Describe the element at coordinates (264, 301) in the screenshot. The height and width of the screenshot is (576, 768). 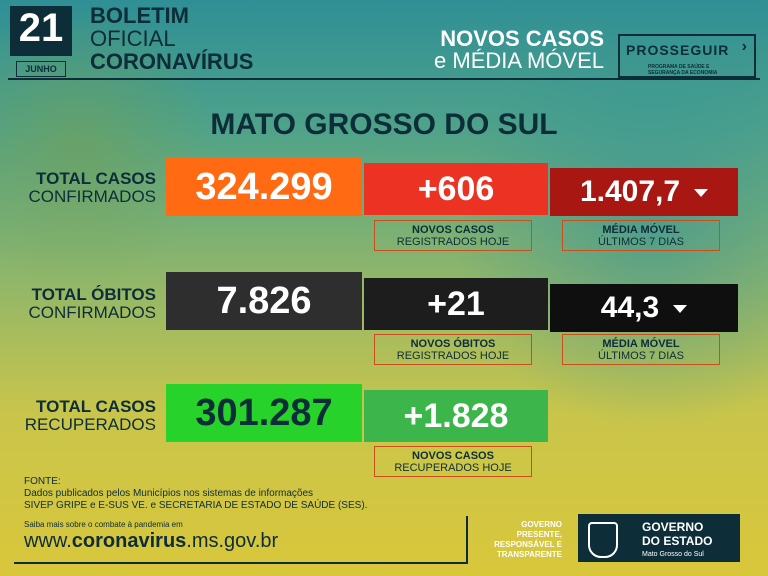
I see `deaths-total-box: 7.826` at that location.